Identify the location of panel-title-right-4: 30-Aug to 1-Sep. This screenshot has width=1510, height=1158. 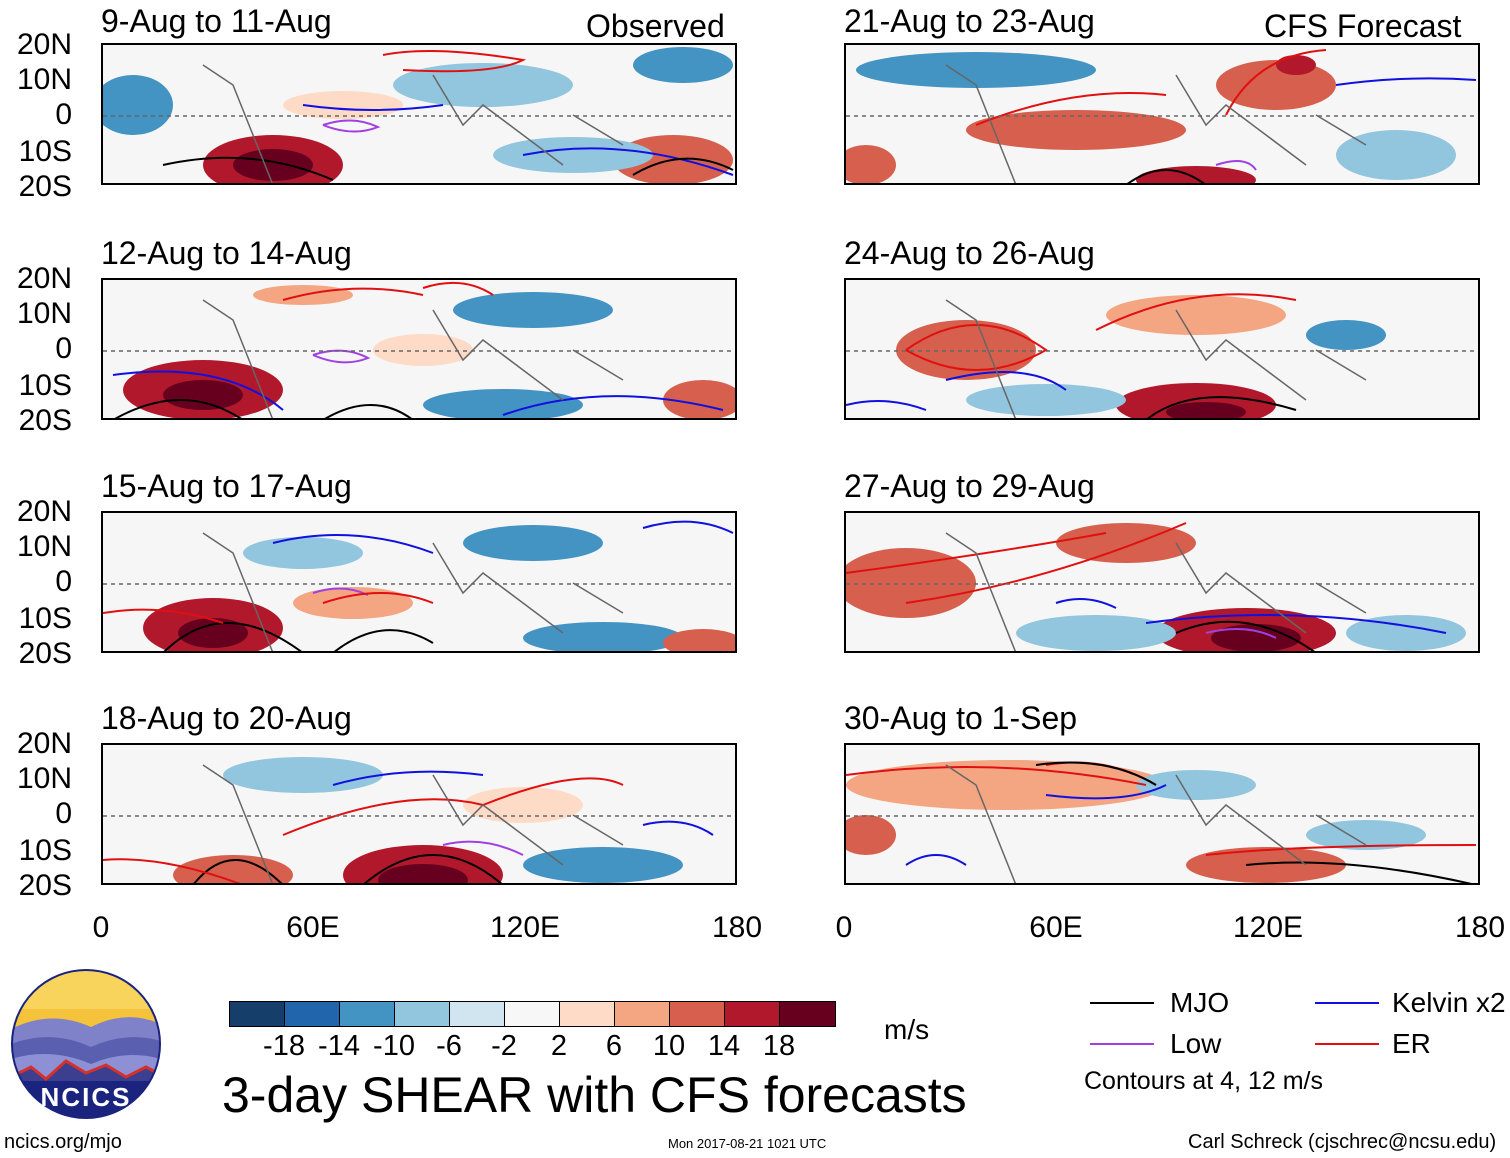
(961, 718).